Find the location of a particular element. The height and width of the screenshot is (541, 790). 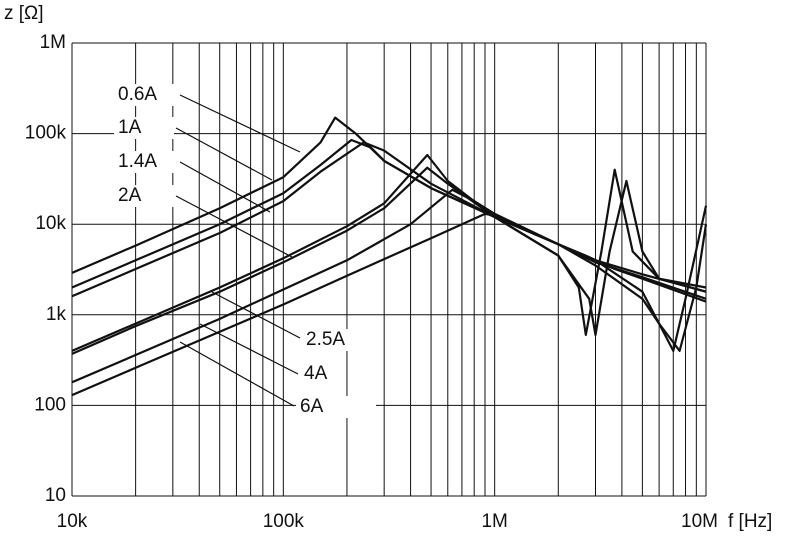

leaders is located at coordinates (238, 250).